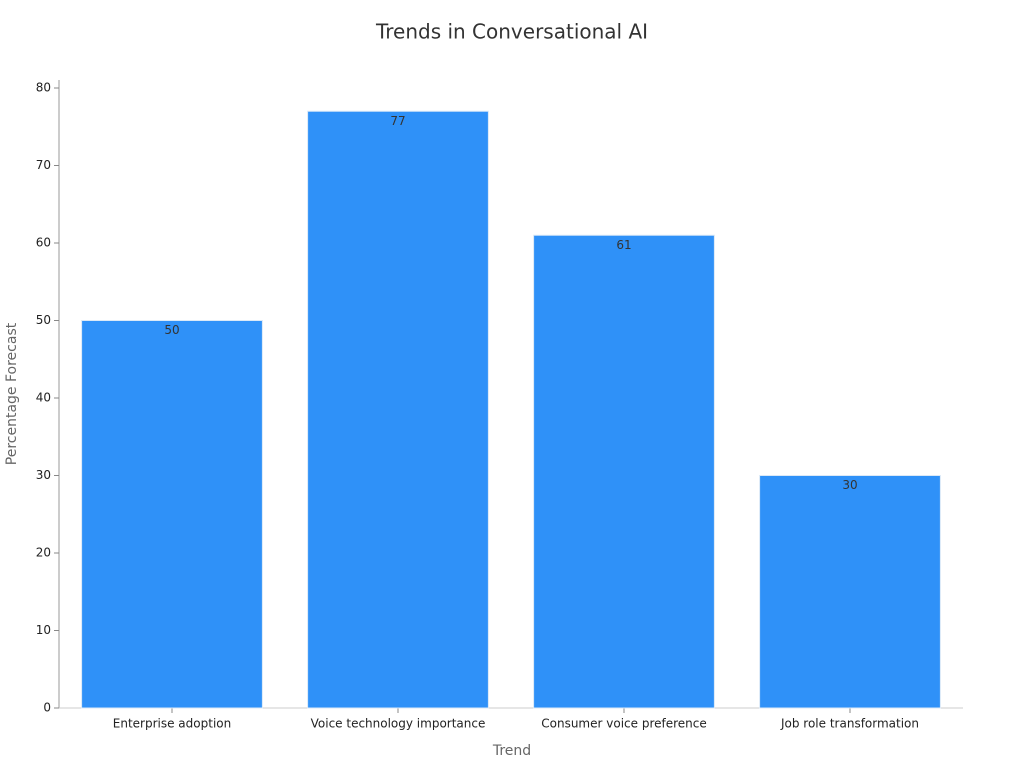 Image resolution: width=1024 pixels, height=768 pixels. Describe the element at coordinates (43, 630) in the screenshot. I see `y-tick-label: 10` at that location.